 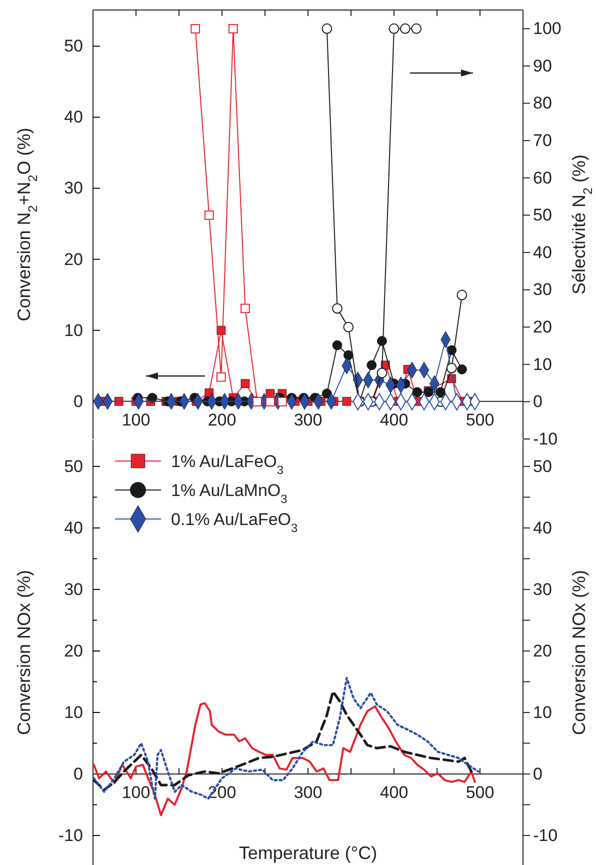 What do you see at coordinates (227, 464) in the screenshot?
I see `legend-label: 1% Au/LaFeO$_{3}$` at bounding box center [227, 464].